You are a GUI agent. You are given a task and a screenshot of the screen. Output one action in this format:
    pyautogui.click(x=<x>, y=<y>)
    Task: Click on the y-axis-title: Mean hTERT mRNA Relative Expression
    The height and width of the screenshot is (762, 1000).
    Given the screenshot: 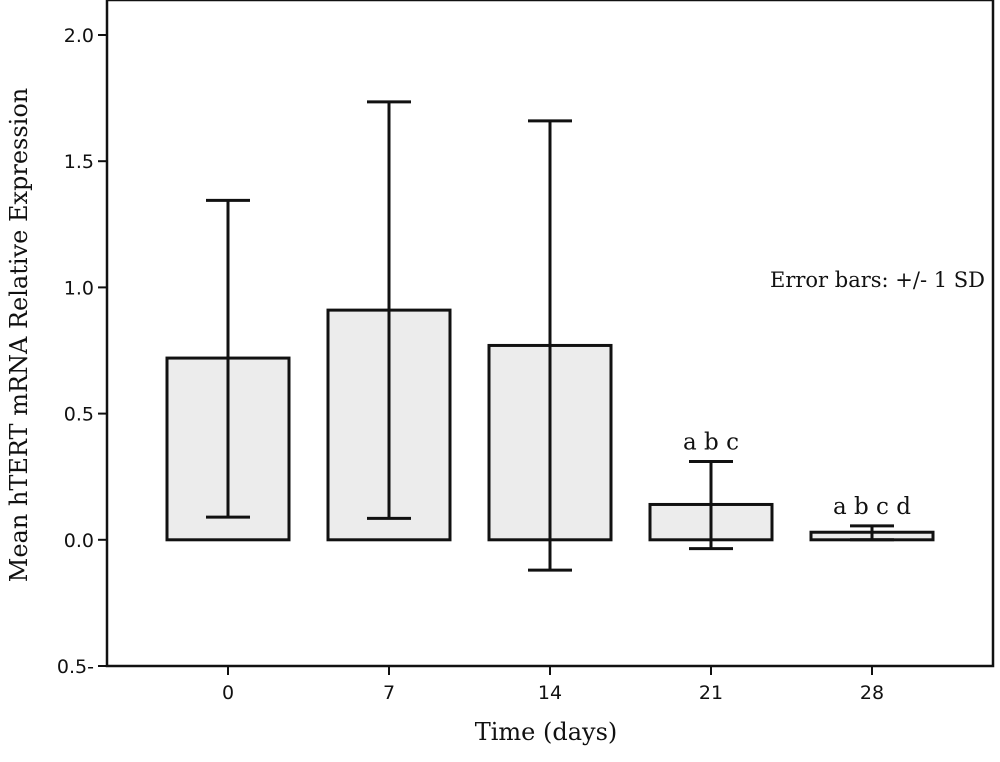 What is the action you would take?
    pyautogui.click(x=19, y=335)
    